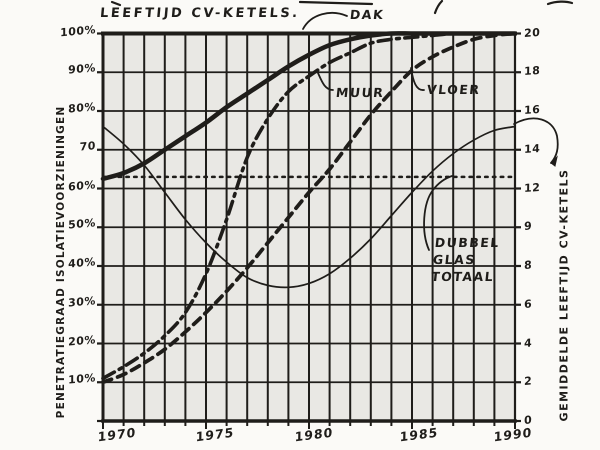  Describe the element at coordinates (467, 242) in the screenshot. I see `dubbel-glas-line-1: DUBBEL` at that location.